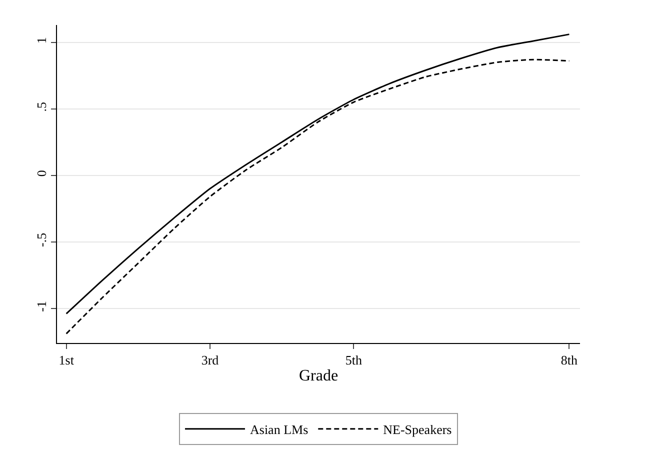  I want to click on x-tick-label: 3rd, so click(210, 360).